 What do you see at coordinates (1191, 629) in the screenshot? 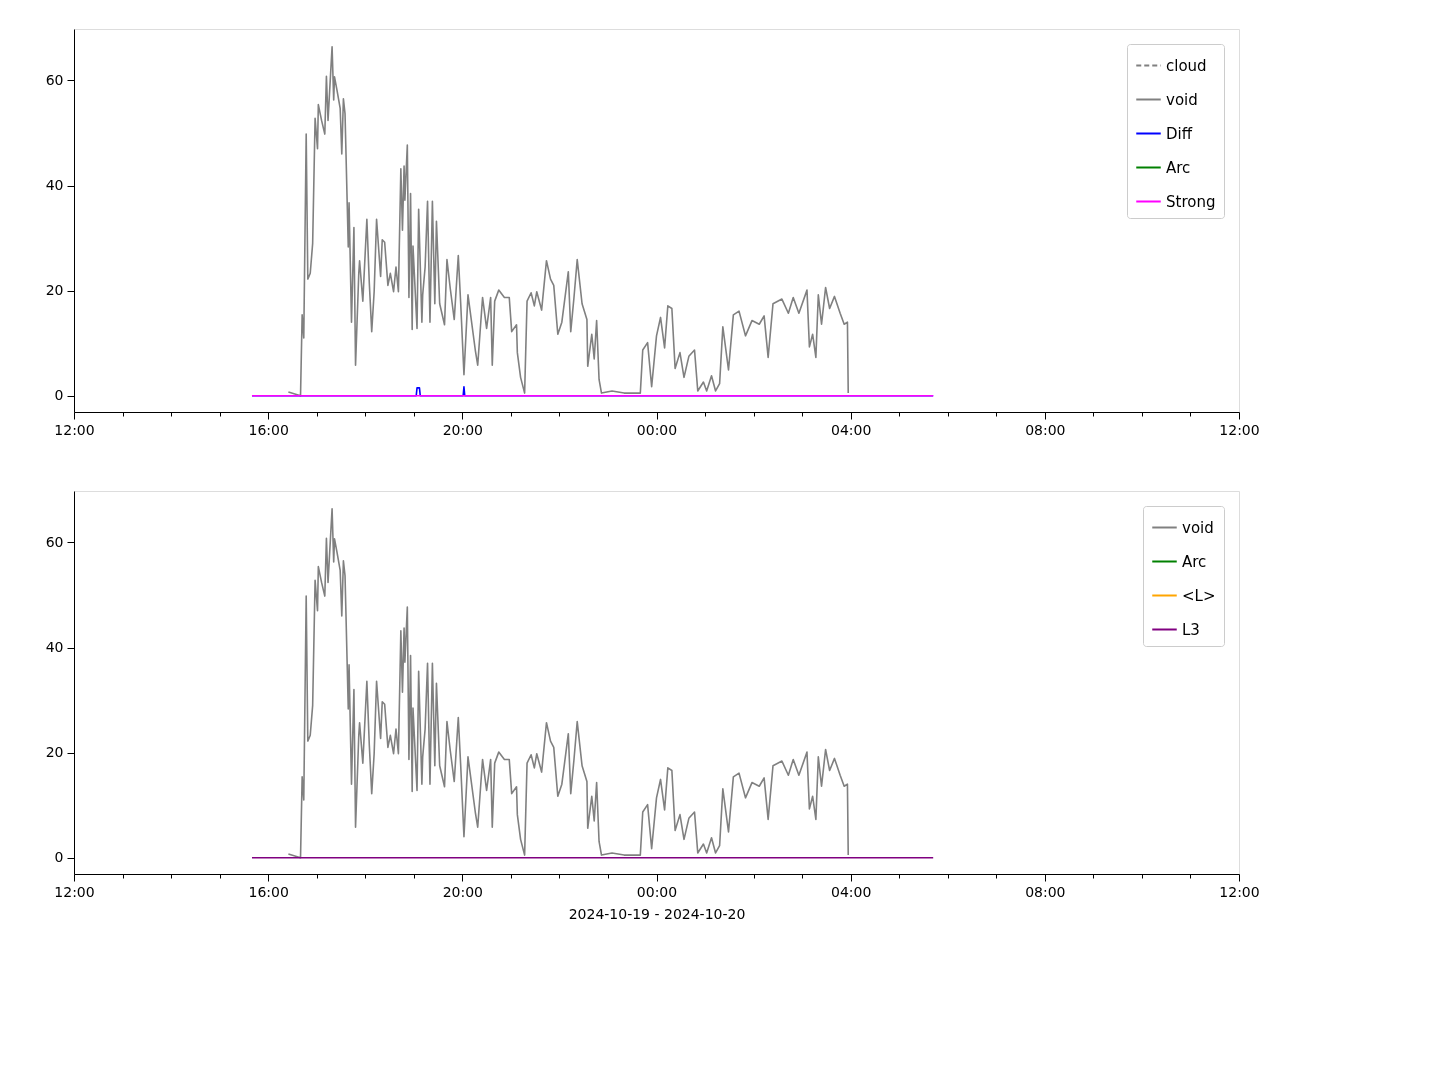
I see `legend-label: L3` at bounding box center [1191, 629].